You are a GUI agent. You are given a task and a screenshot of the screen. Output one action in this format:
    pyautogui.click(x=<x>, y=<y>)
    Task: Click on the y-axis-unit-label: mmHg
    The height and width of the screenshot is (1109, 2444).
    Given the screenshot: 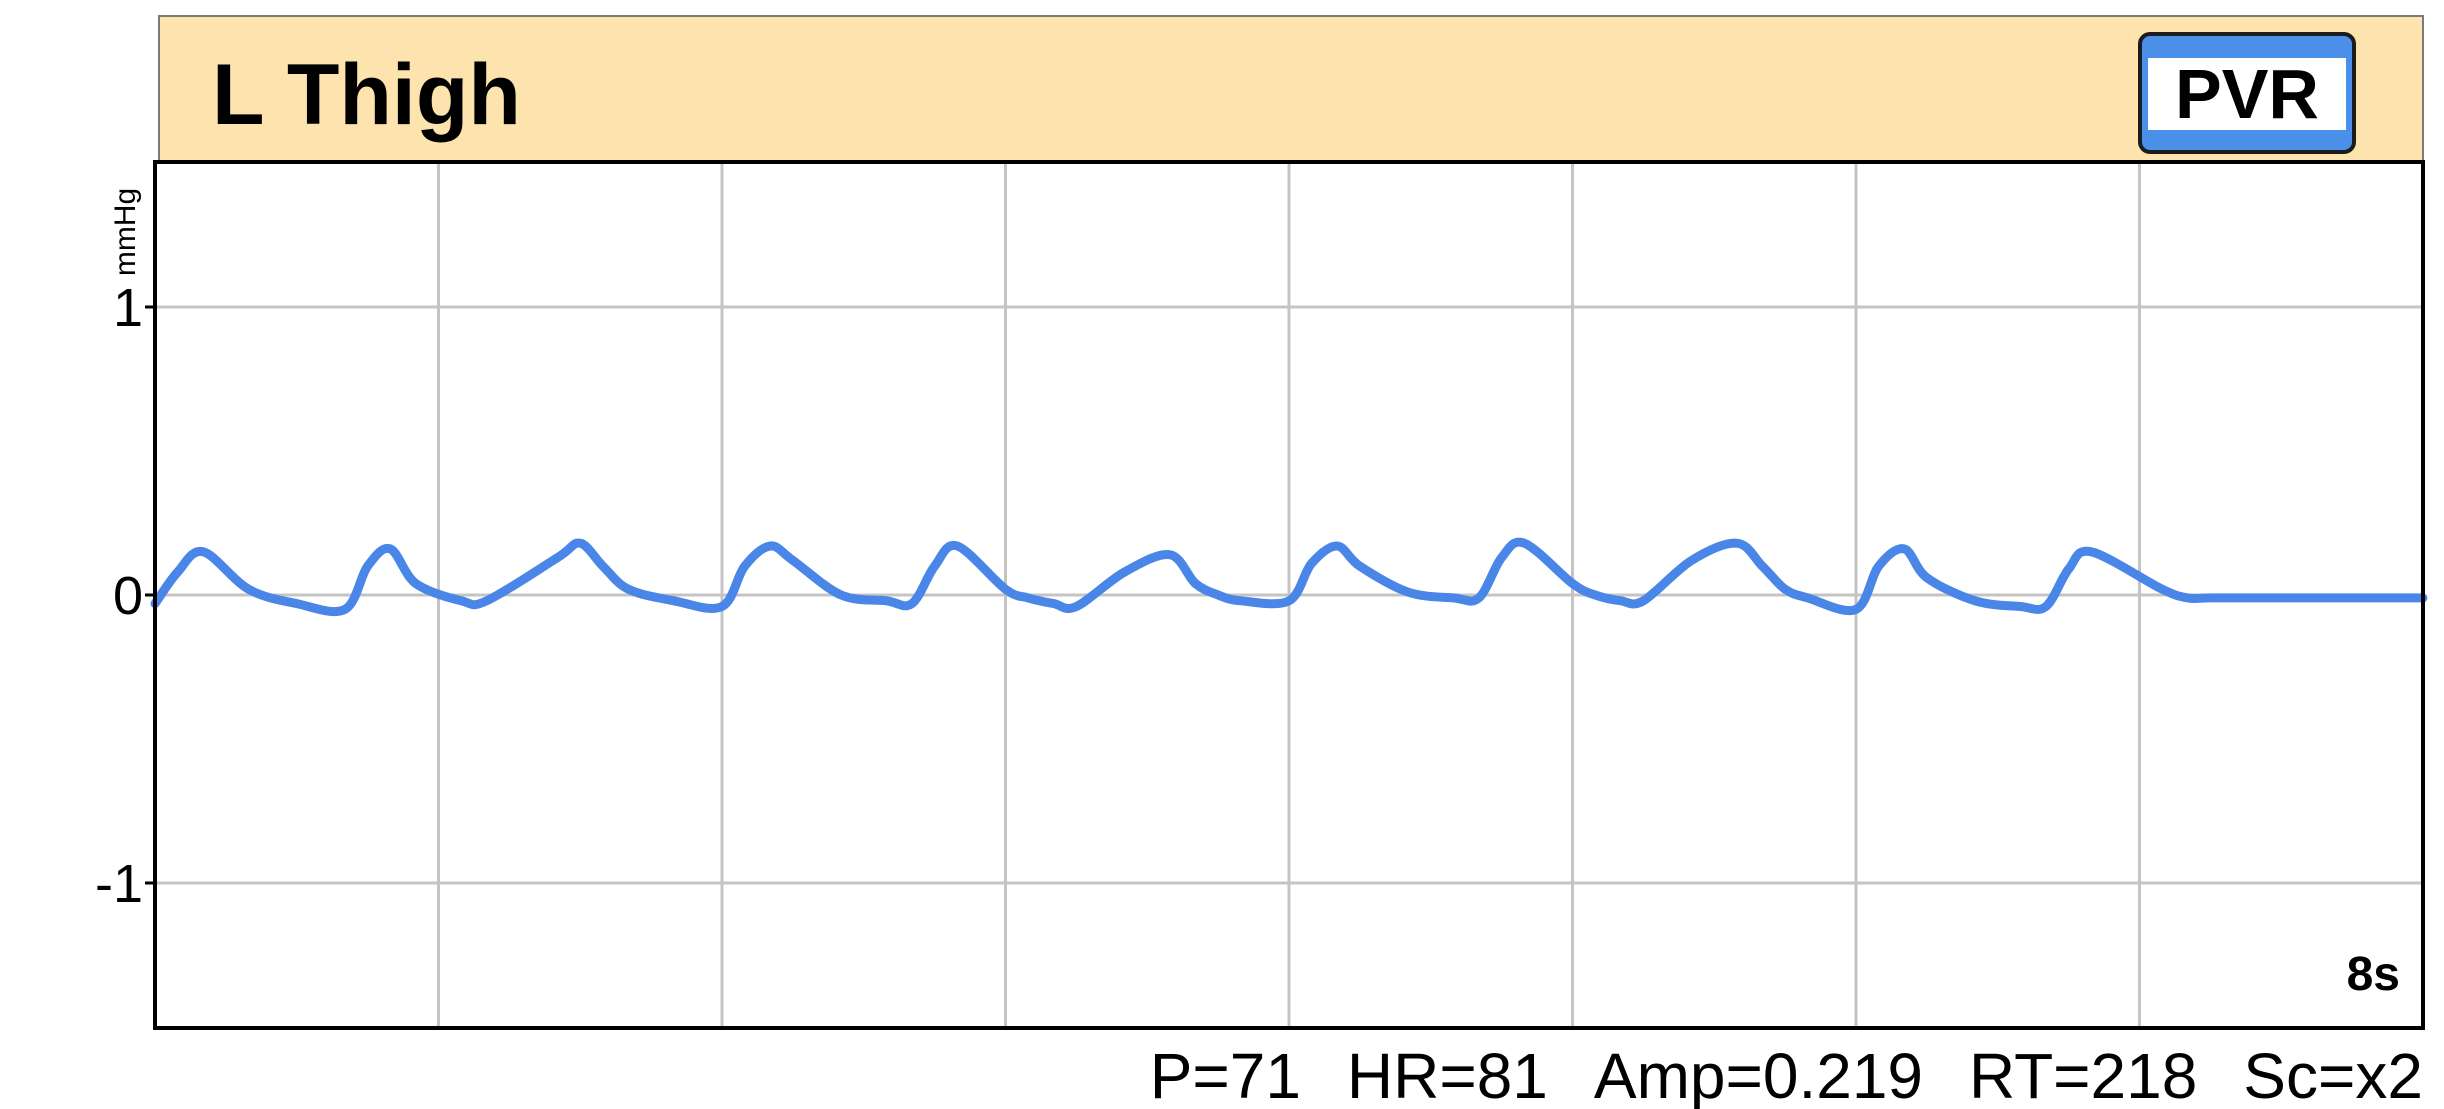 What is the action you would take?
    pyautogui.click(x=125, y=232)
    